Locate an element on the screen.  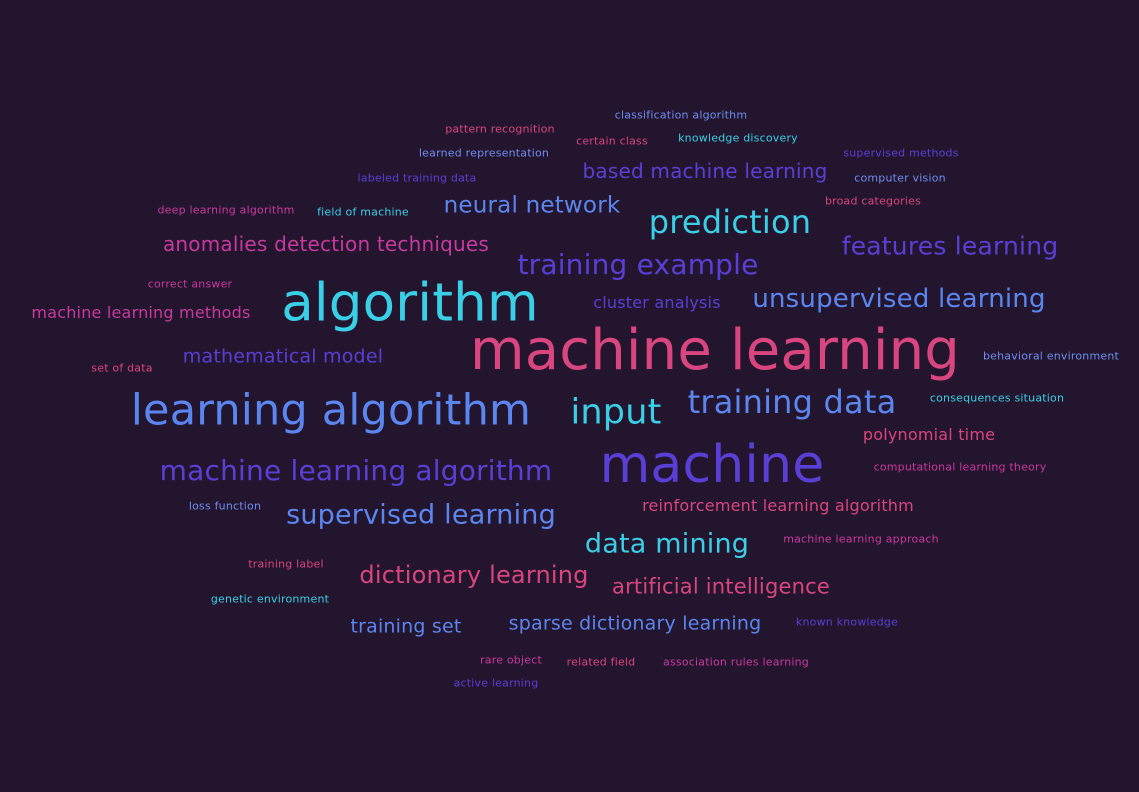
word-machine-learning-algorithm: machine learning algorithm is located at coordinates (356, 470).